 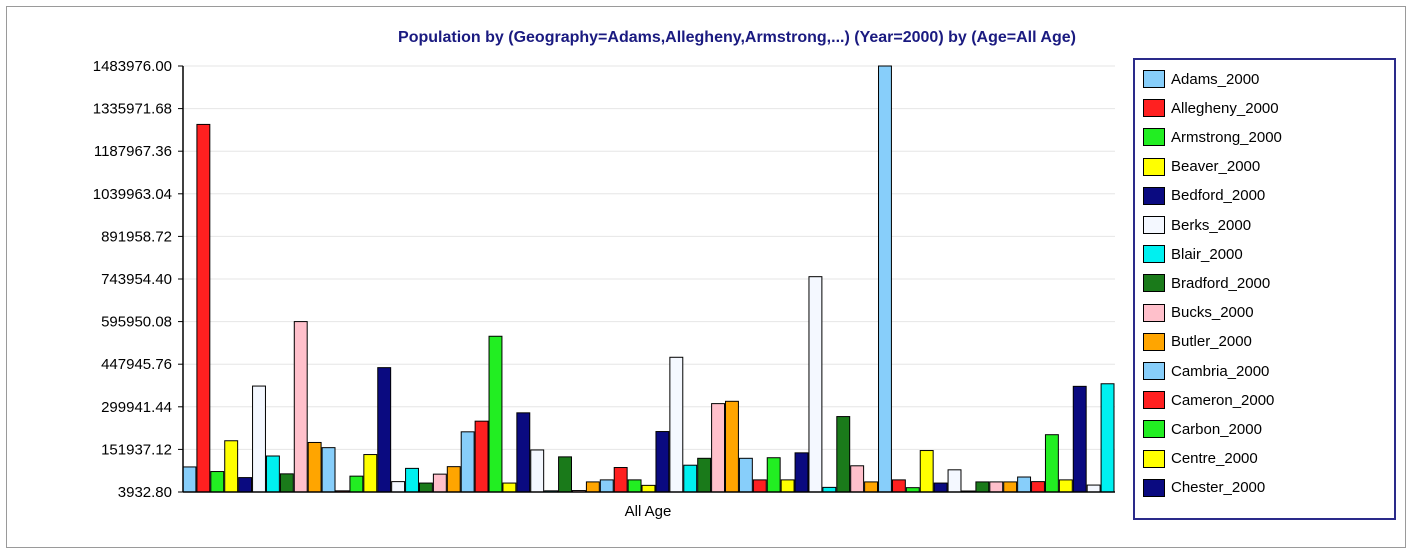 I want to click on legend-item: Cameron_2000, so click(x=1208, y=400).